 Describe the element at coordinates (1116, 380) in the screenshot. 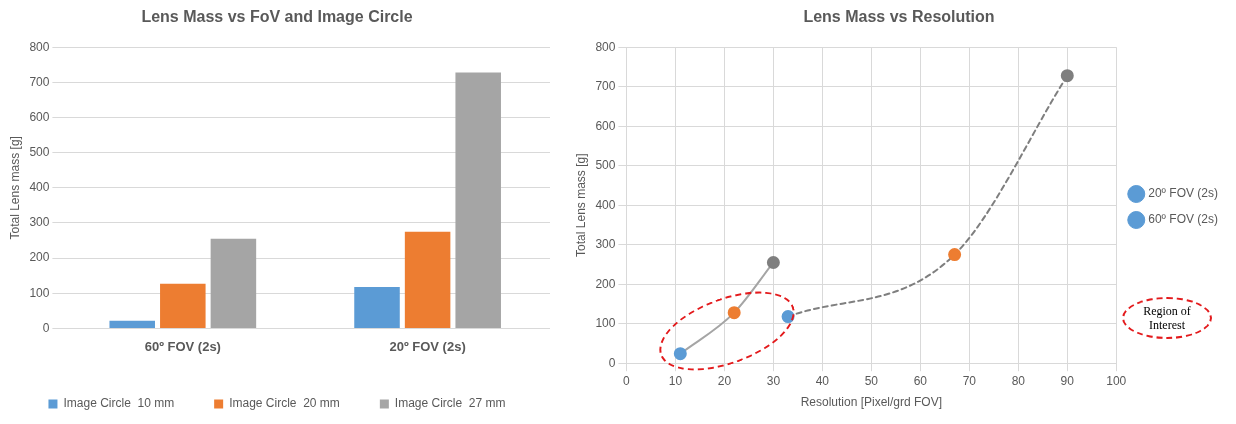

I see `x-tick-label: 100` at that location.